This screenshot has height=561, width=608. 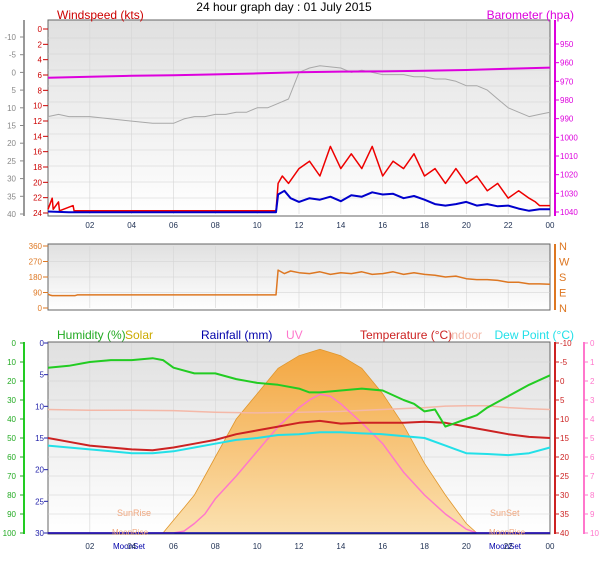 I want to click on x-tick-02: 02, so click(x=89, y=546).